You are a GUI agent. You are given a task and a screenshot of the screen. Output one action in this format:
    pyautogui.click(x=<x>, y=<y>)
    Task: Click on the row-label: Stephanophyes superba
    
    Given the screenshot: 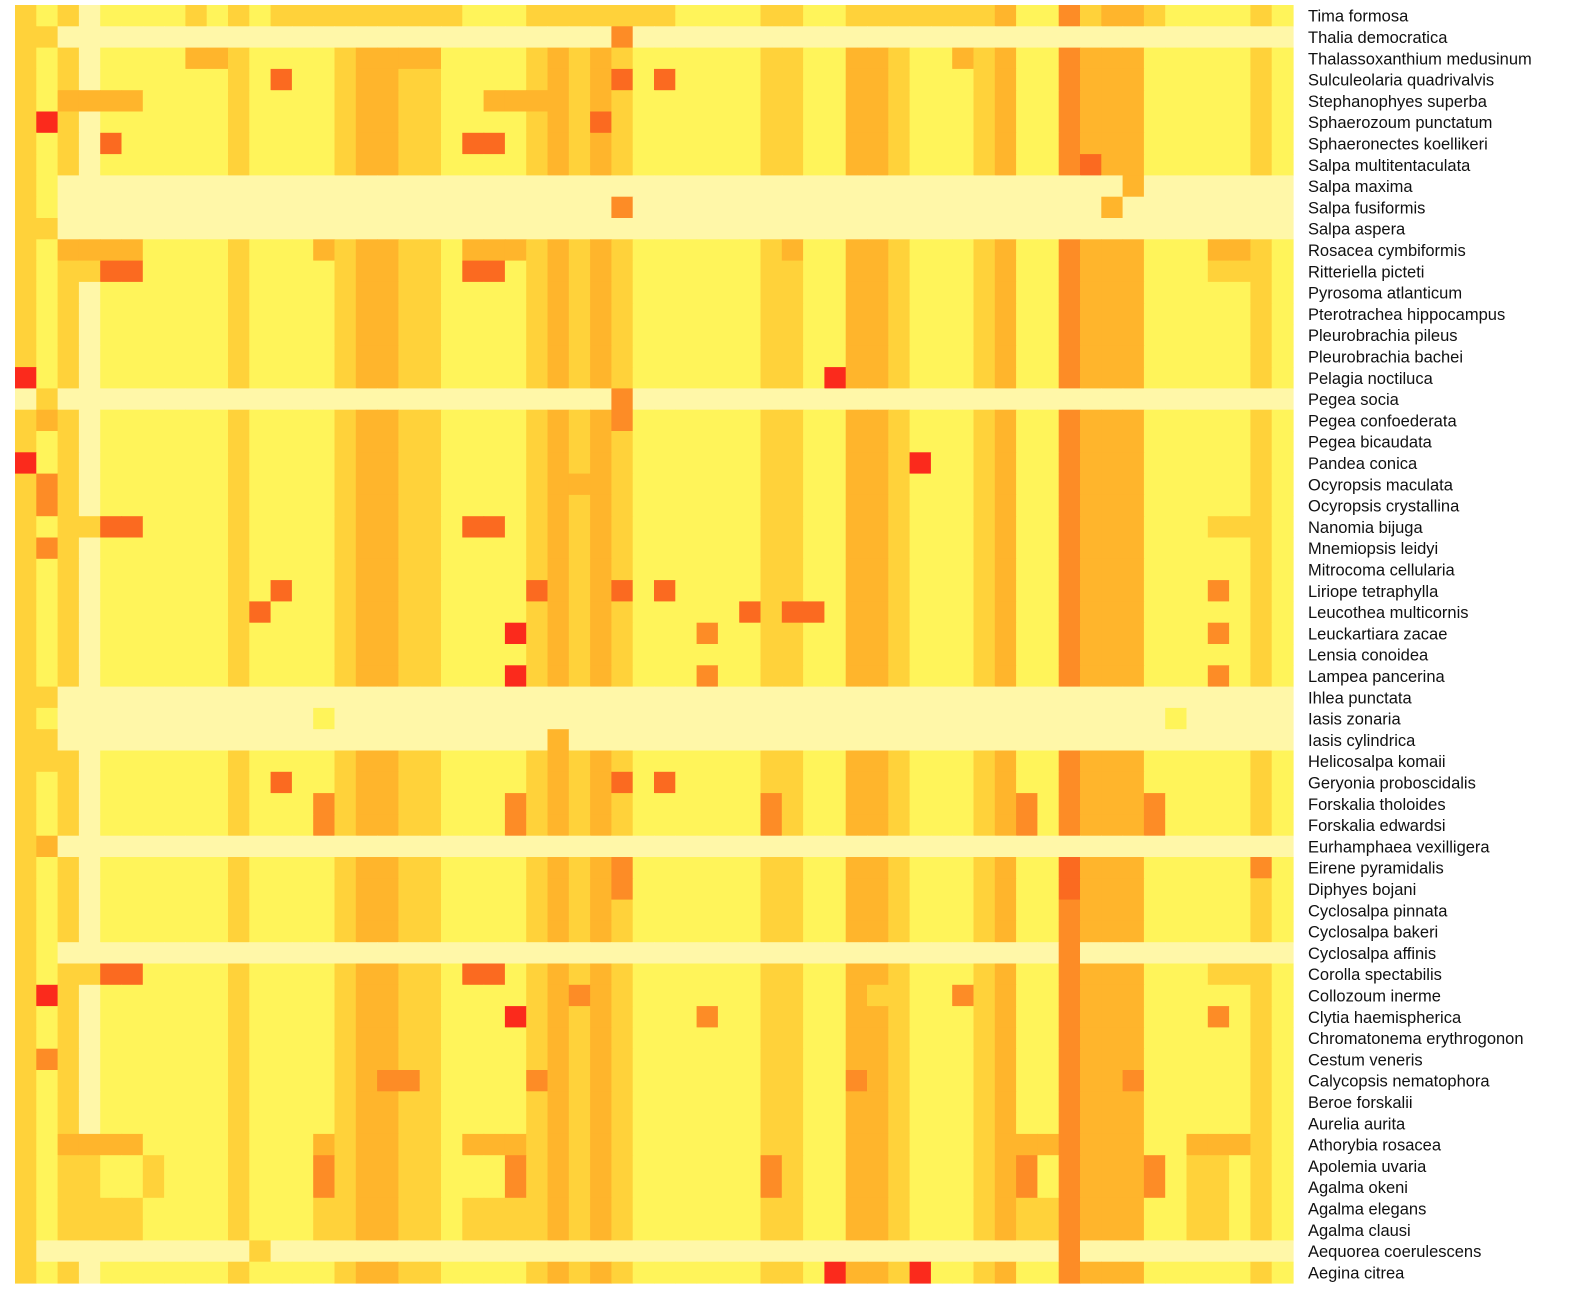 What is the action you would take?
    pyautogui.click(x=1398, y=102)
    